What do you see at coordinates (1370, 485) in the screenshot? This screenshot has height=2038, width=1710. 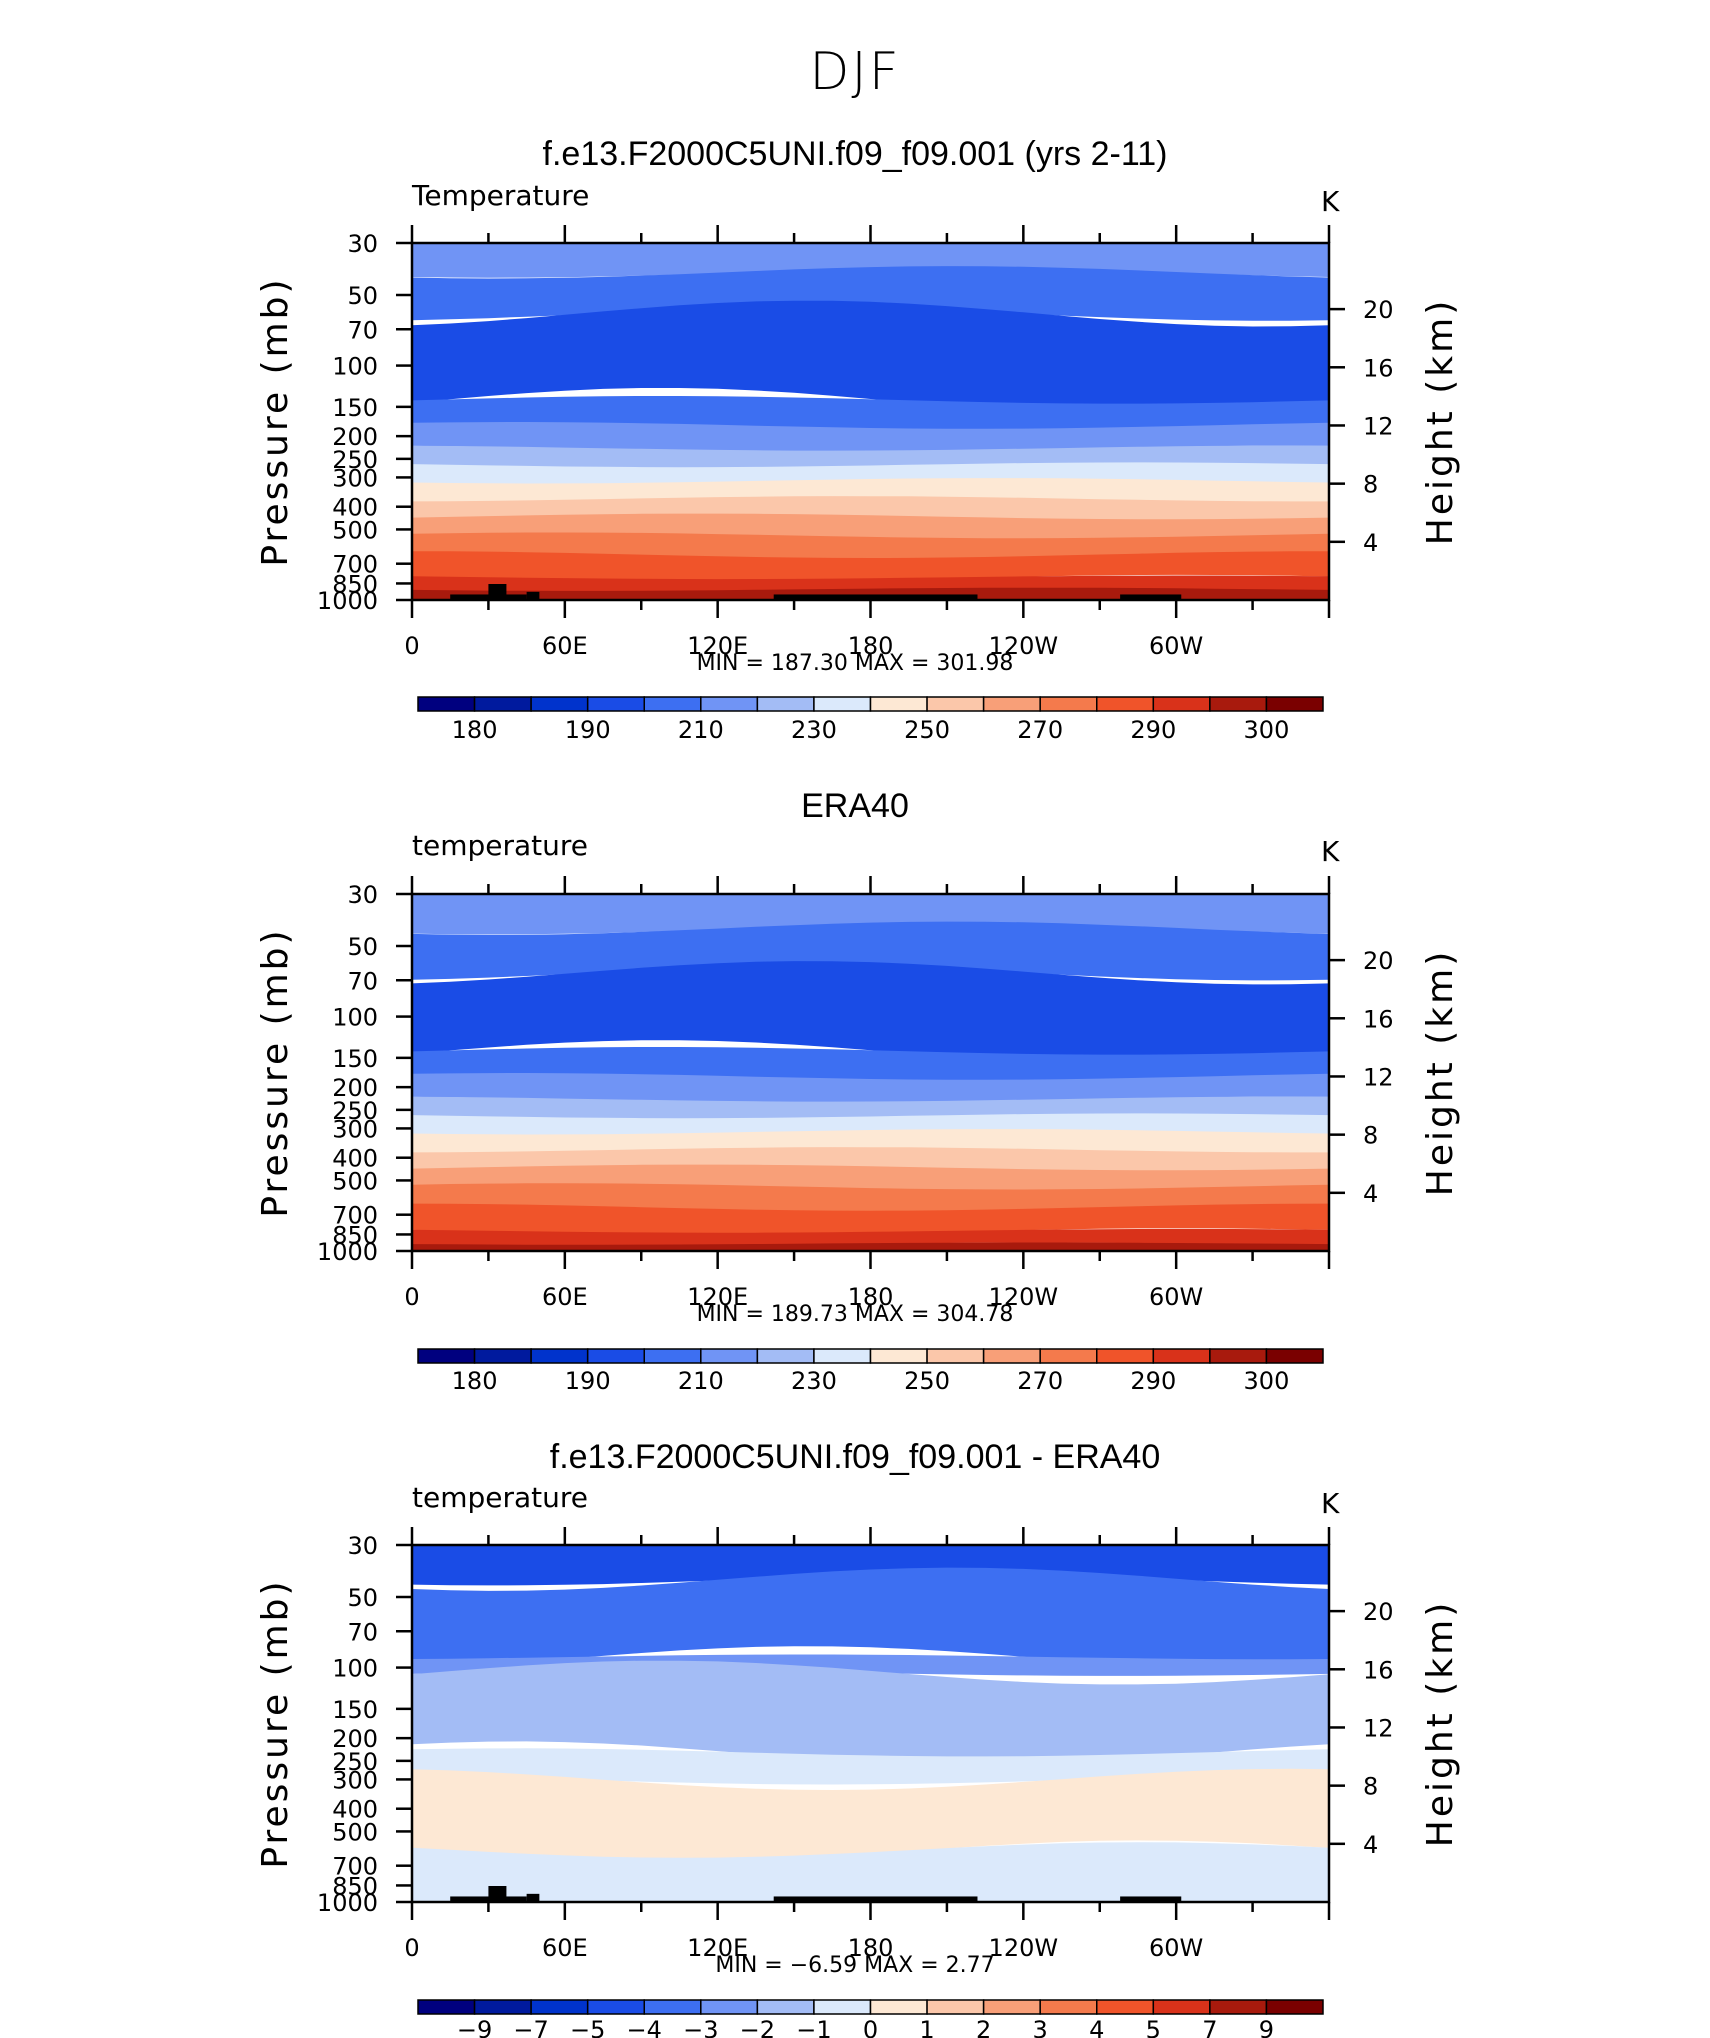 I see `height-tick-label: 8` at bounding box center [1370, 485].